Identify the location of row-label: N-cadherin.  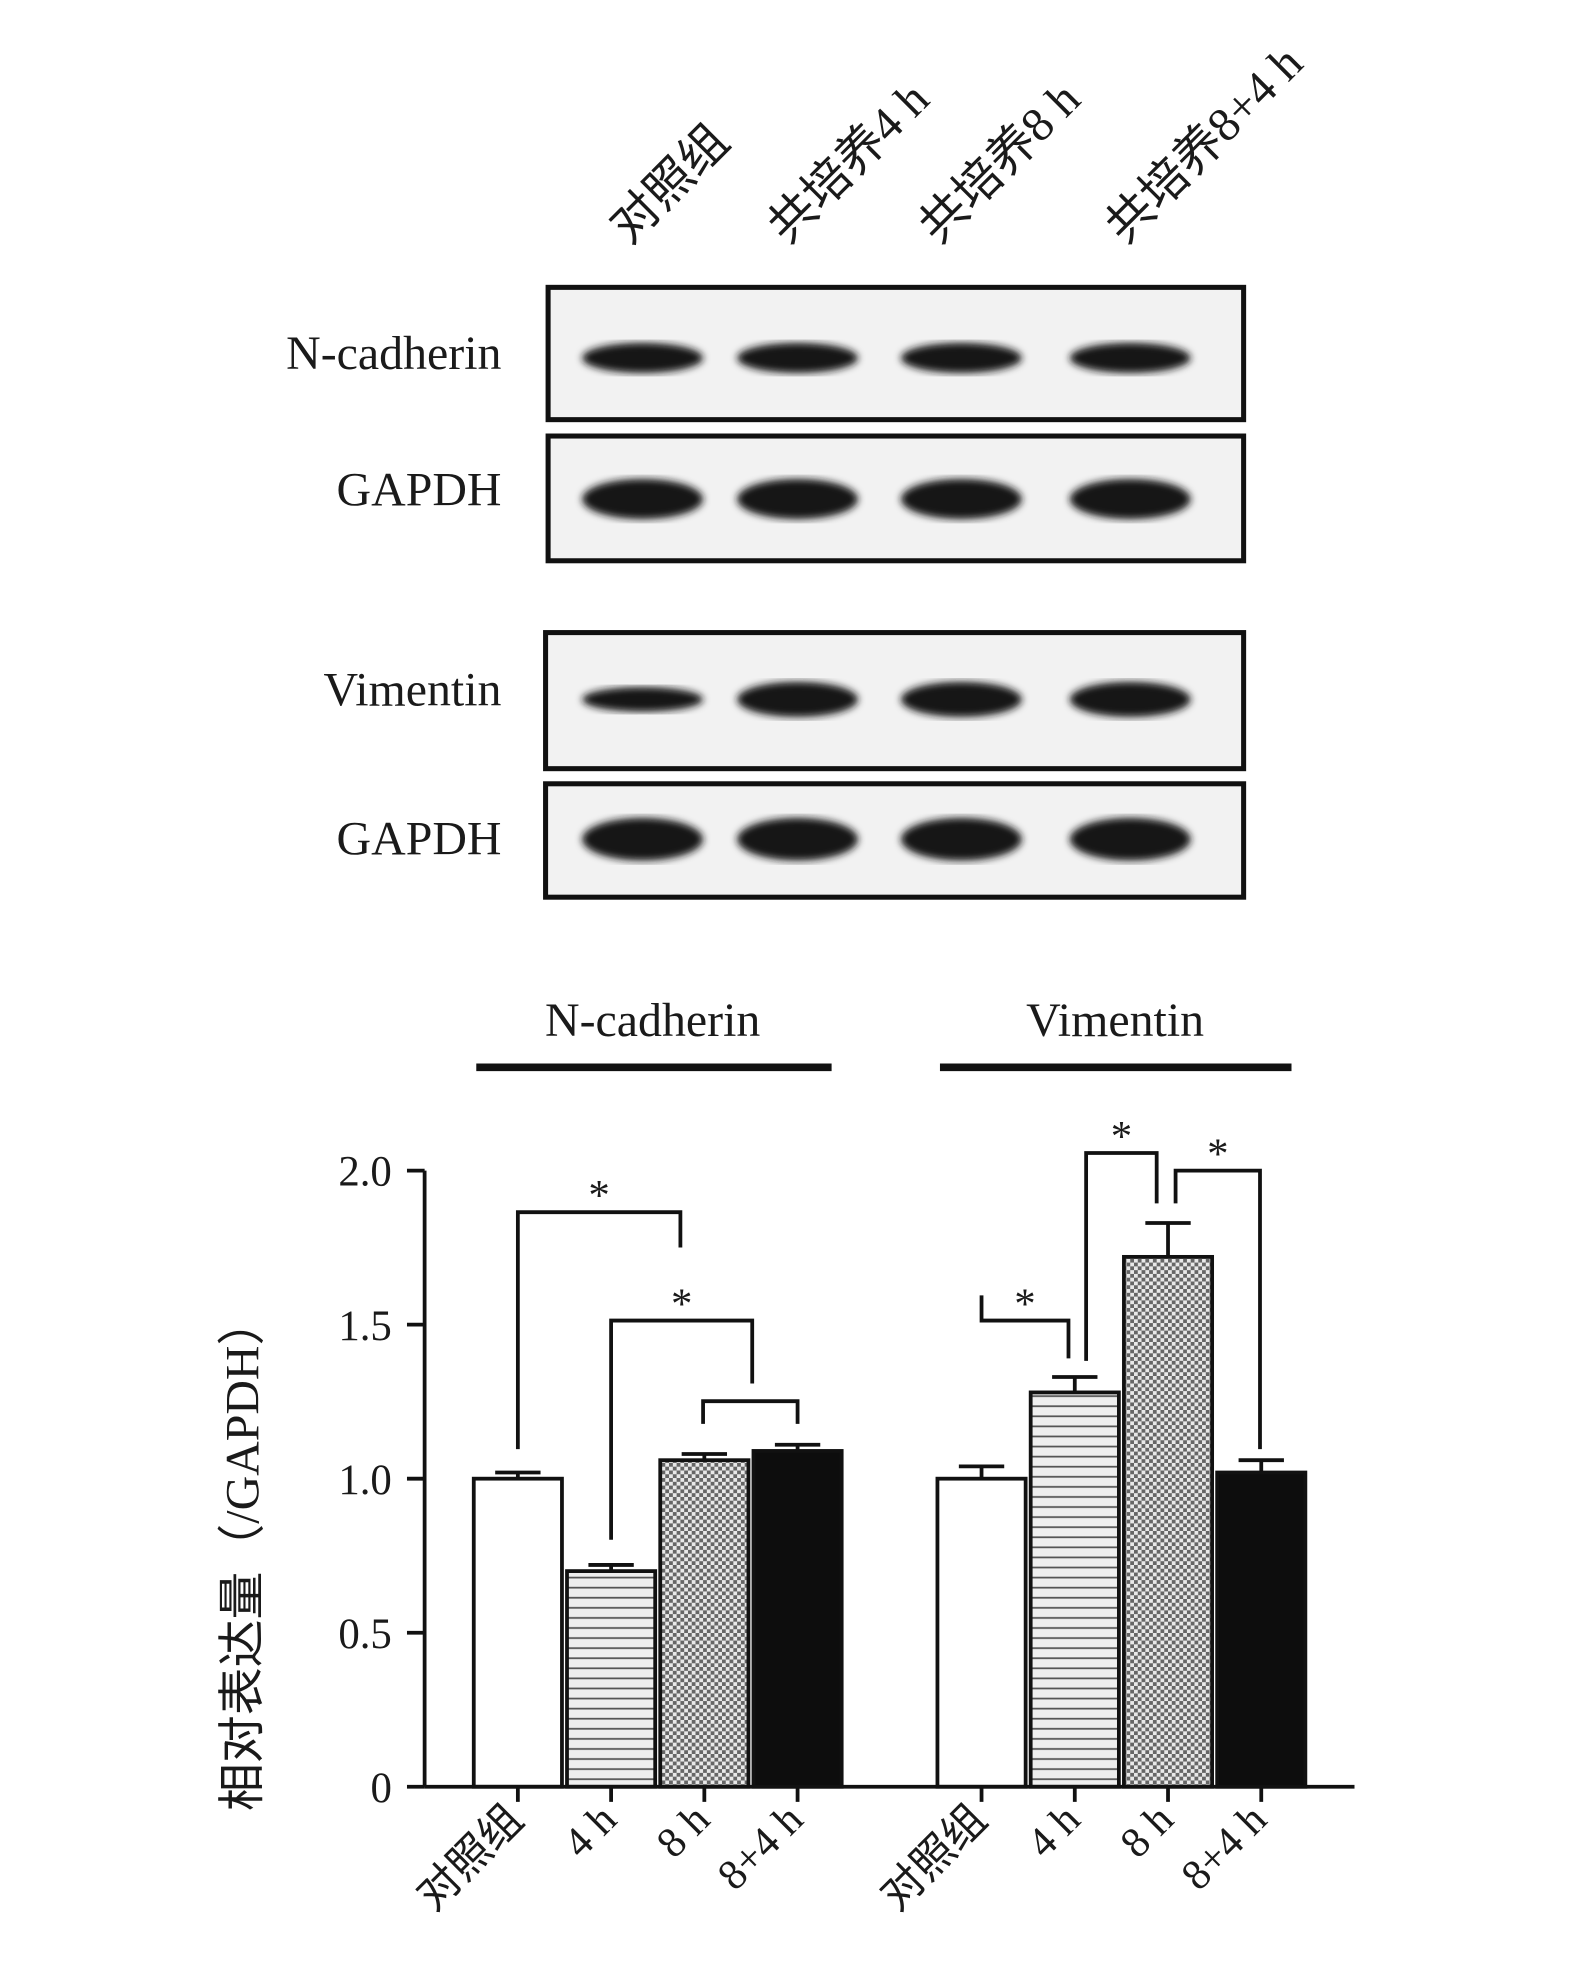
(393, 353).